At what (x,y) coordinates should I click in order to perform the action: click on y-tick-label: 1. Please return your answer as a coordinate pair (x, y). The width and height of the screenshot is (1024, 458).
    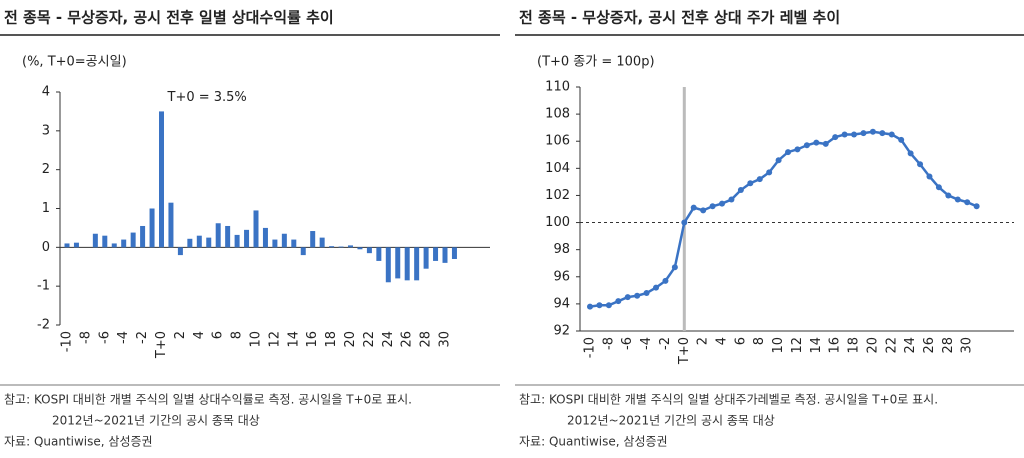
    Looking at the image, I should click on (46, 208).